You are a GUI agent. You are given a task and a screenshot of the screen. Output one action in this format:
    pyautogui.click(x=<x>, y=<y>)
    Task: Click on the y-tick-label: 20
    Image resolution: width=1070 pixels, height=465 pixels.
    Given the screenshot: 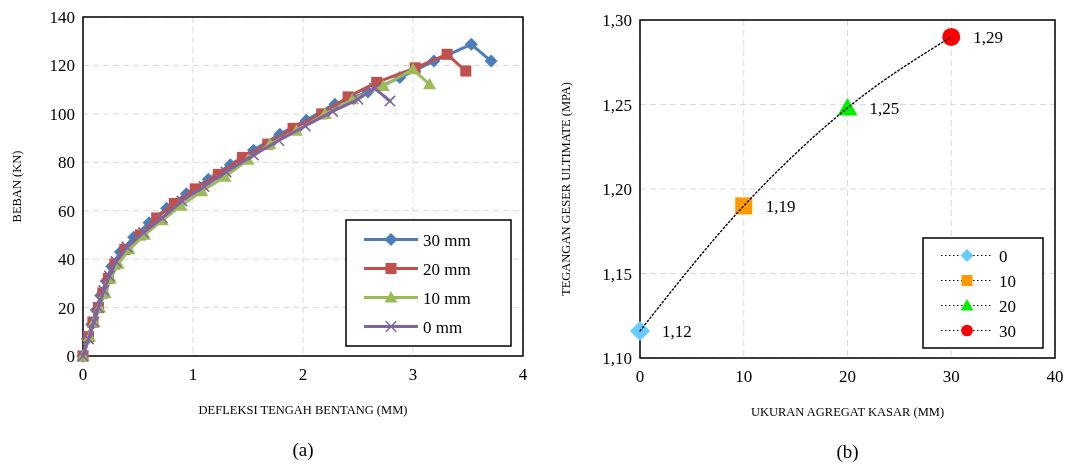 What is the action you would take?
    pyautogui.click(x=66, y=308)
    